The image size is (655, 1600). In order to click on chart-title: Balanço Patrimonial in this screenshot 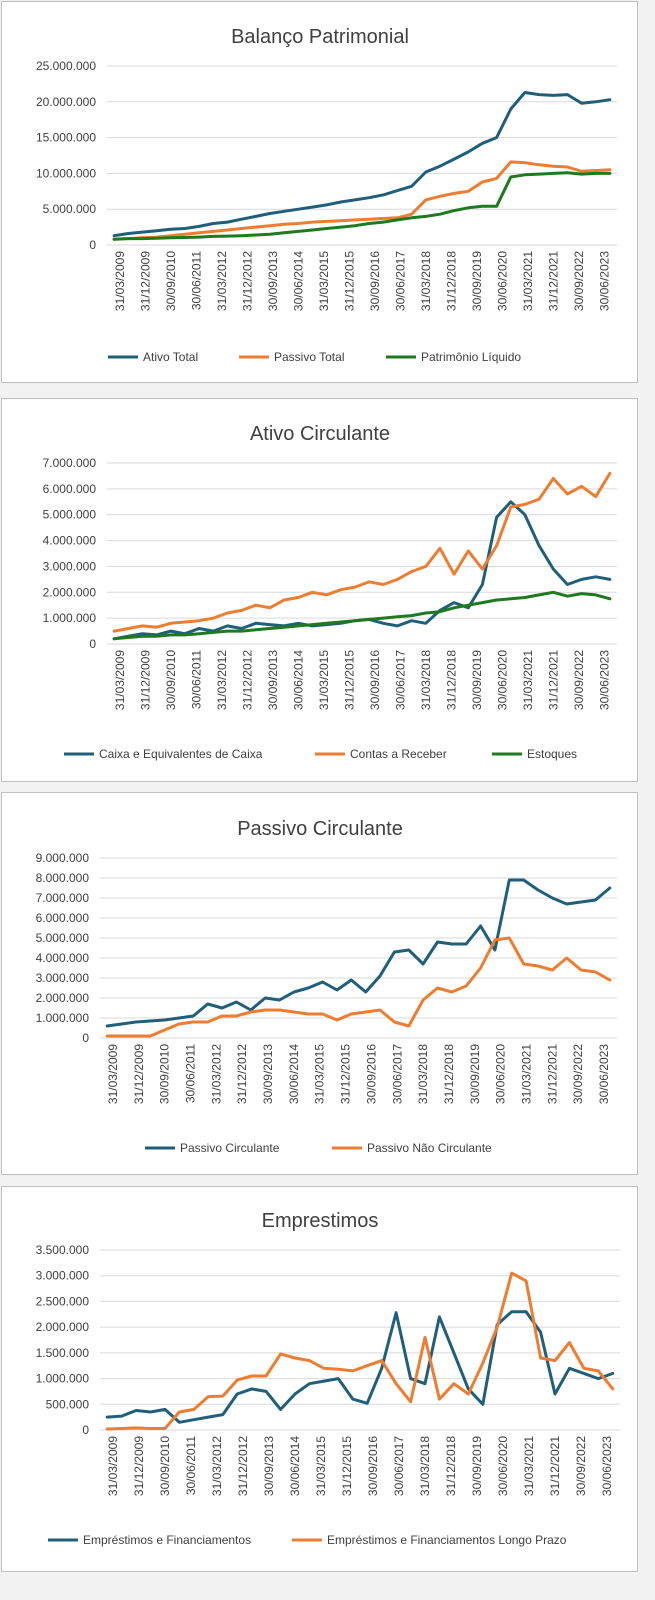, I will do `click(320, 37)`.